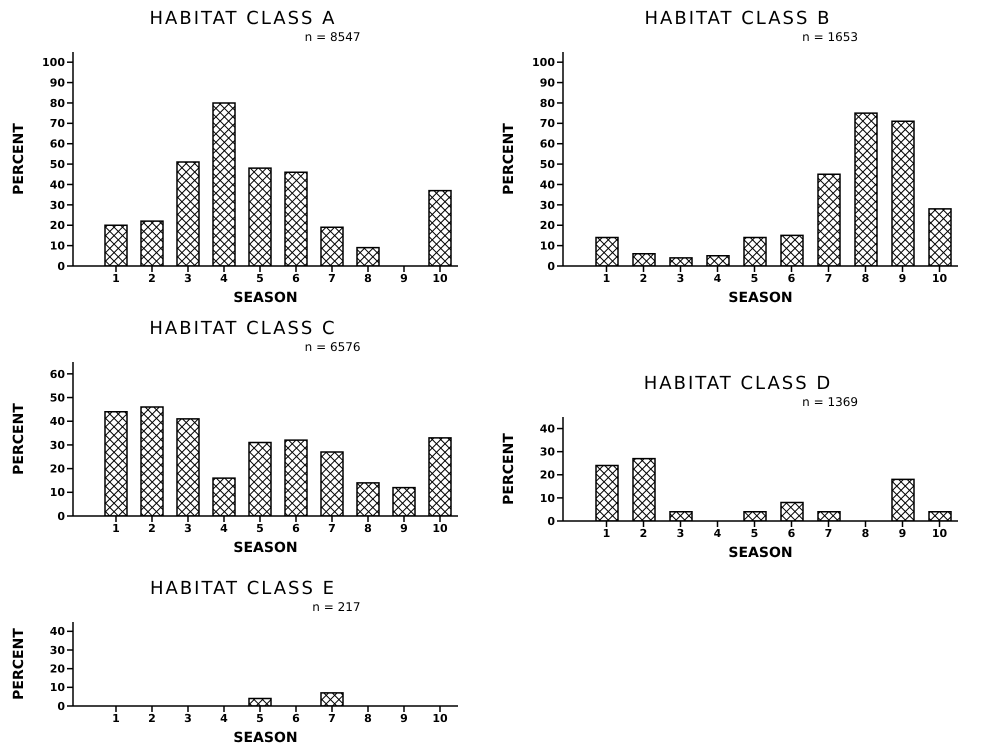  What do you see at coordinates (738, 19) in the screenshot?
I see `chart-title: HABITAT CLASS B` at bounding box center [738, 19].